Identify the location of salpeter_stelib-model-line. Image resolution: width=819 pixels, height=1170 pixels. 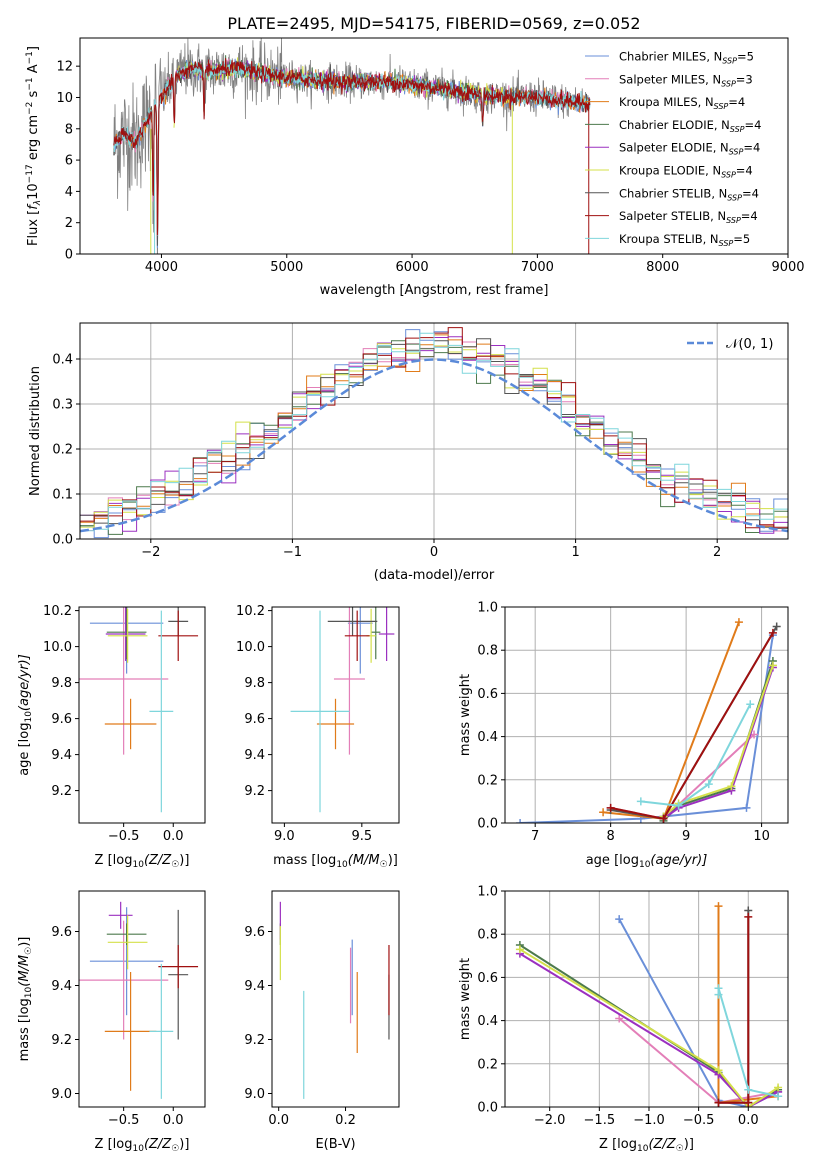
(352, 147).